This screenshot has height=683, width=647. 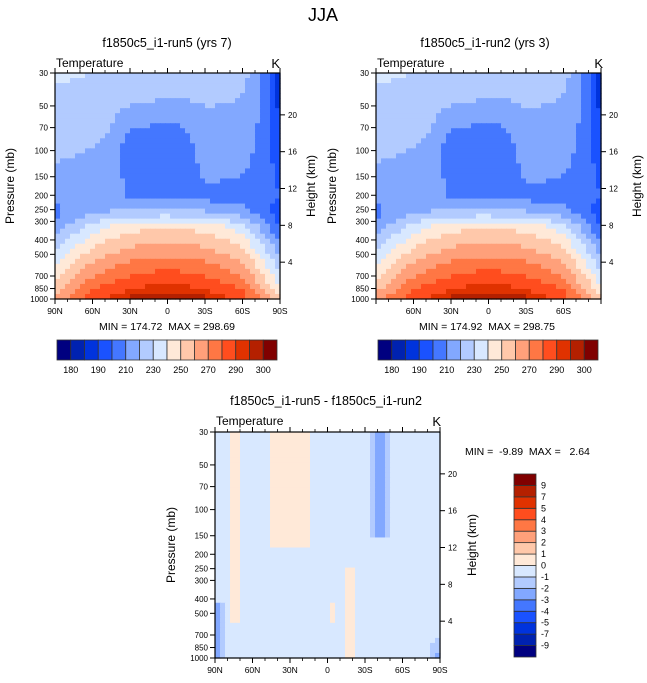 I want to click on colorbar: 180 190 210 230 250 270 290 300, so click(x=488, y=357).